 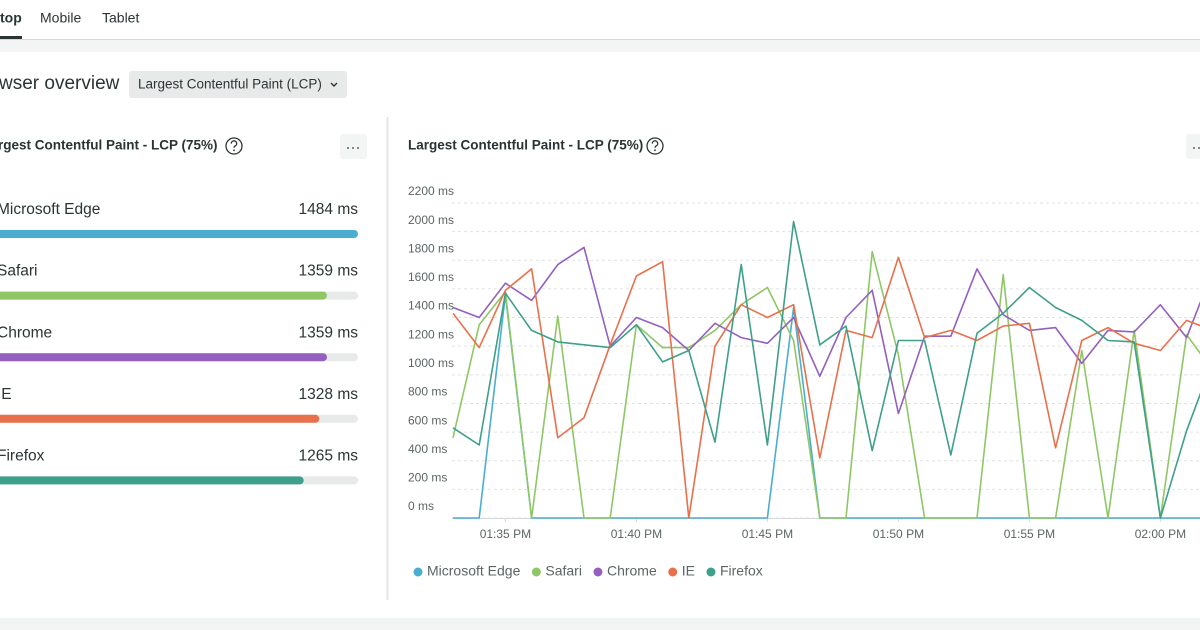 I want to click on browser-name: Microsoft Edge, so click(x=50, y=209).